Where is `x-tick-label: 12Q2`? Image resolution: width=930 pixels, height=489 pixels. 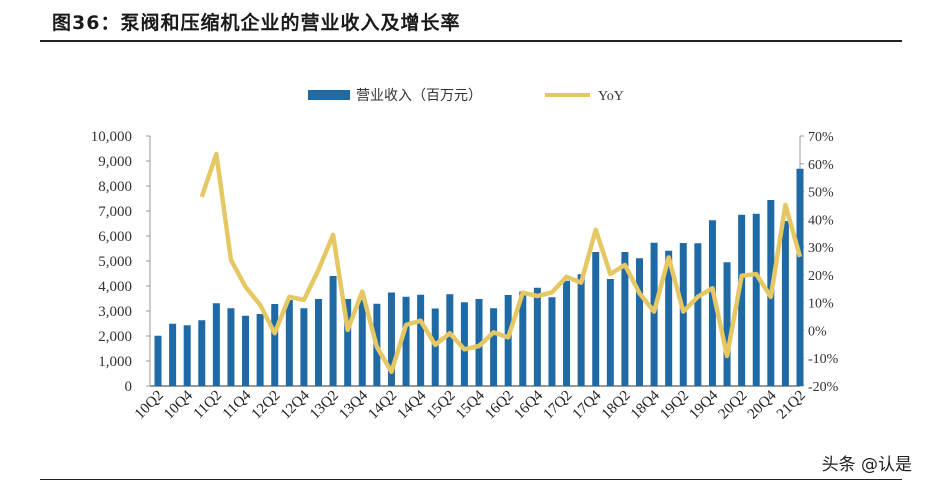
x-tick-label: 12Q2 is located at coordinates (266, 405).